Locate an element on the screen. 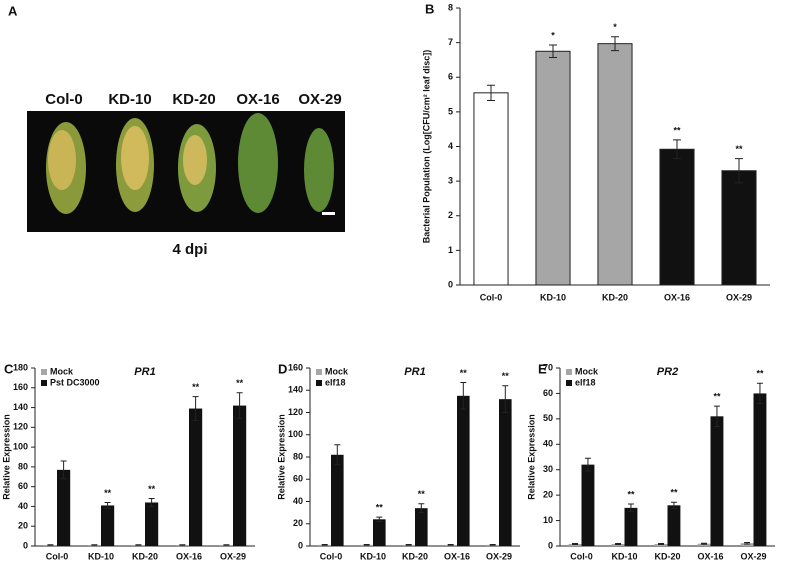 The height and width of the screenshot is (563, 793). y-tick-label: 30 is located at coordinates (548, 469).